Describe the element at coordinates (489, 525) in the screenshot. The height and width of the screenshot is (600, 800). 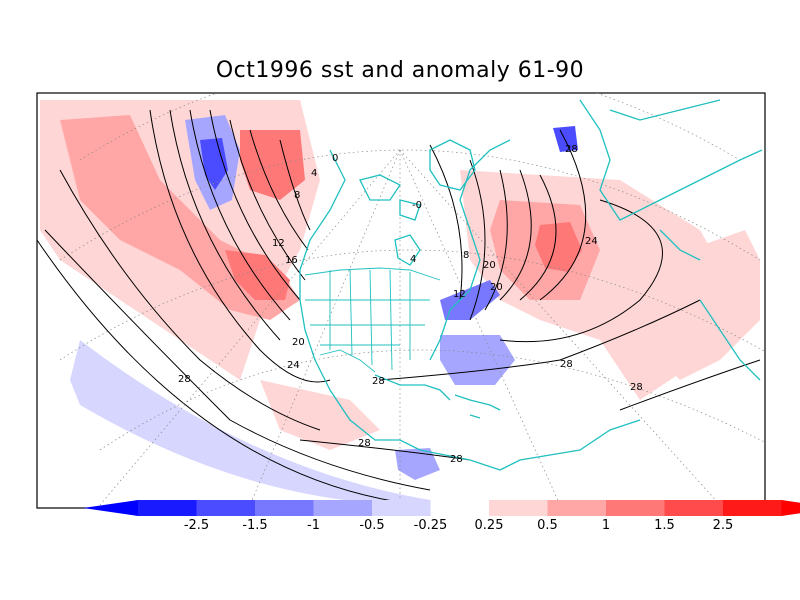
I see `colorbar-tick-label: 0.25` at that location.